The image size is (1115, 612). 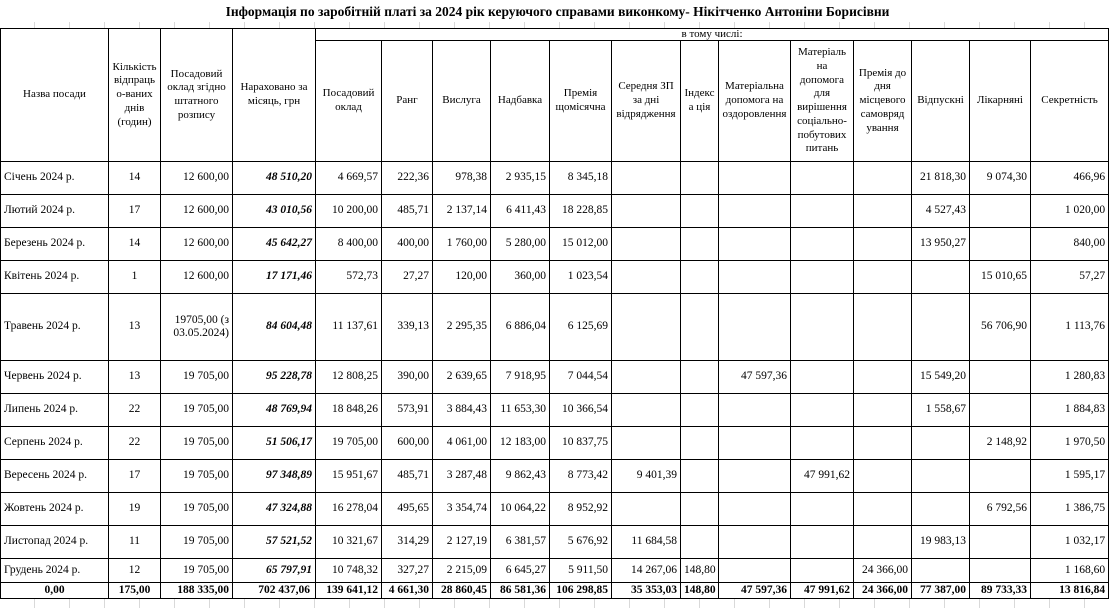 I want to click on total-cell: 77 387,00, so click(x=940, y=590).